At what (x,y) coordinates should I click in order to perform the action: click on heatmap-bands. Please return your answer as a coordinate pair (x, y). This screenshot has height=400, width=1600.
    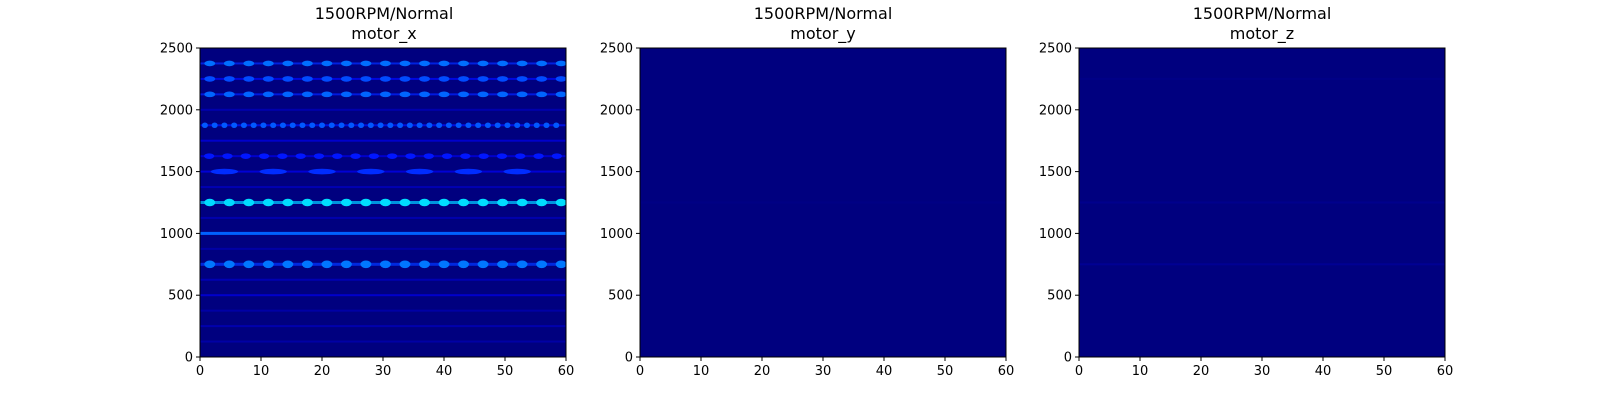
    Looking at the image, I should click on (823, 202).